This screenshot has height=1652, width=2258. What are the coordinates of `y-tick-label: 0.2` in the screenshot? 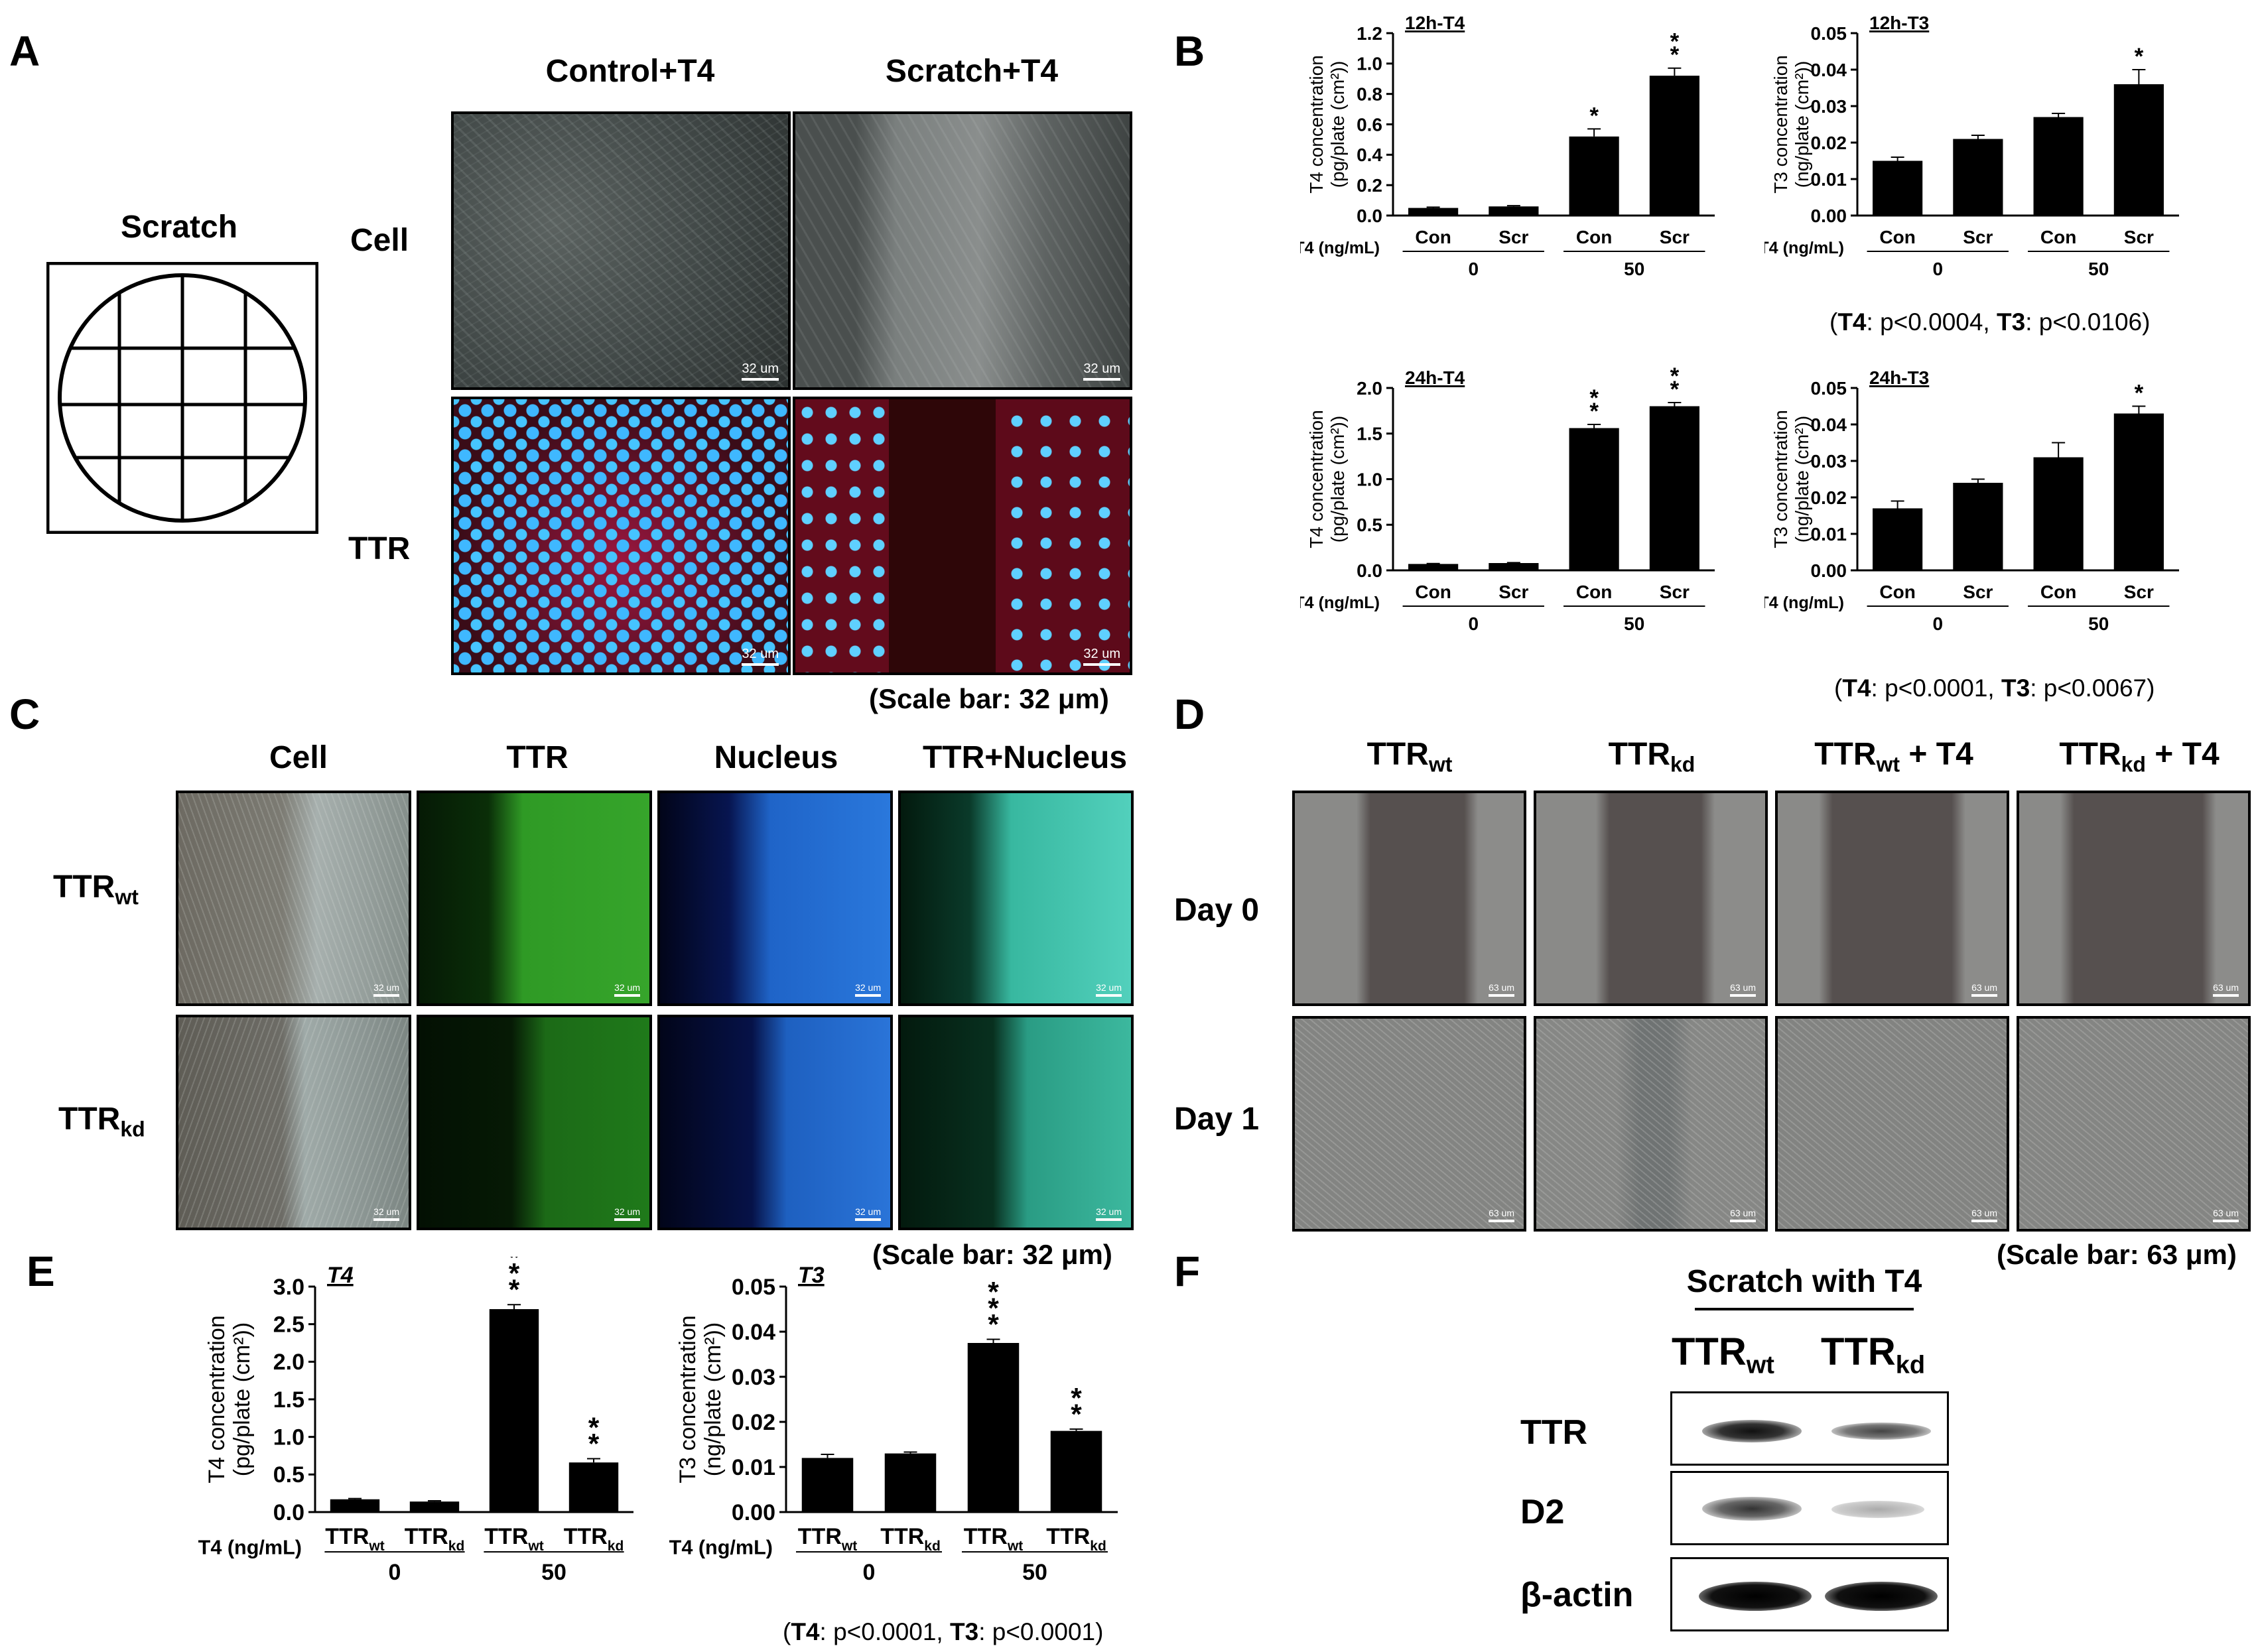 It's located at (1369, 185).